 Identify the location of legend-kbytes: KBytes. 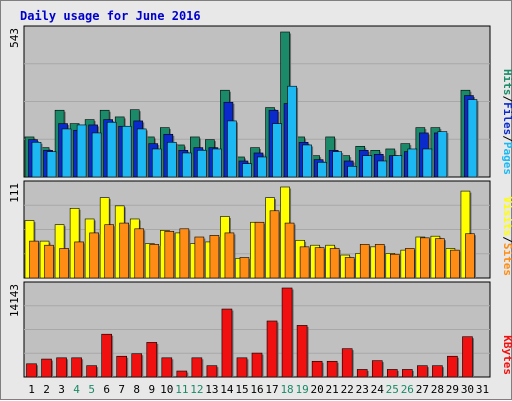
(506, 355).